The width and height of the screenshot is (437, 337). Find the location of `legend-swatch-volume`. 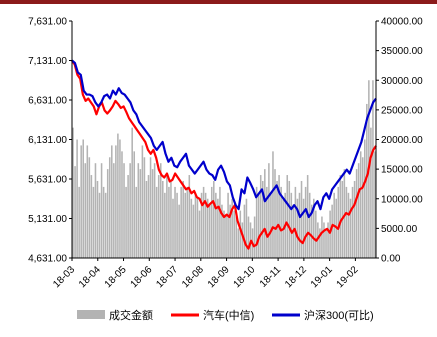

legend-swatch-volume is located at coordinates (91, 314).